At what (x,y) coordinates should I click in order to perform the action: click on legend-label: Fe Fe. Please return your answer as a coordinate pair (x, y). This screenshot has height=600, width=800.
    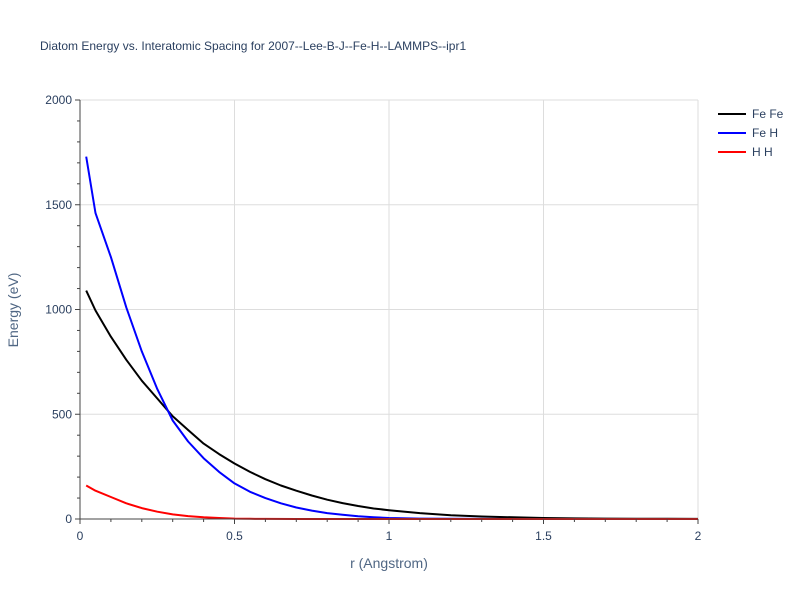
    Looking at the image, I should click on (768, 114).